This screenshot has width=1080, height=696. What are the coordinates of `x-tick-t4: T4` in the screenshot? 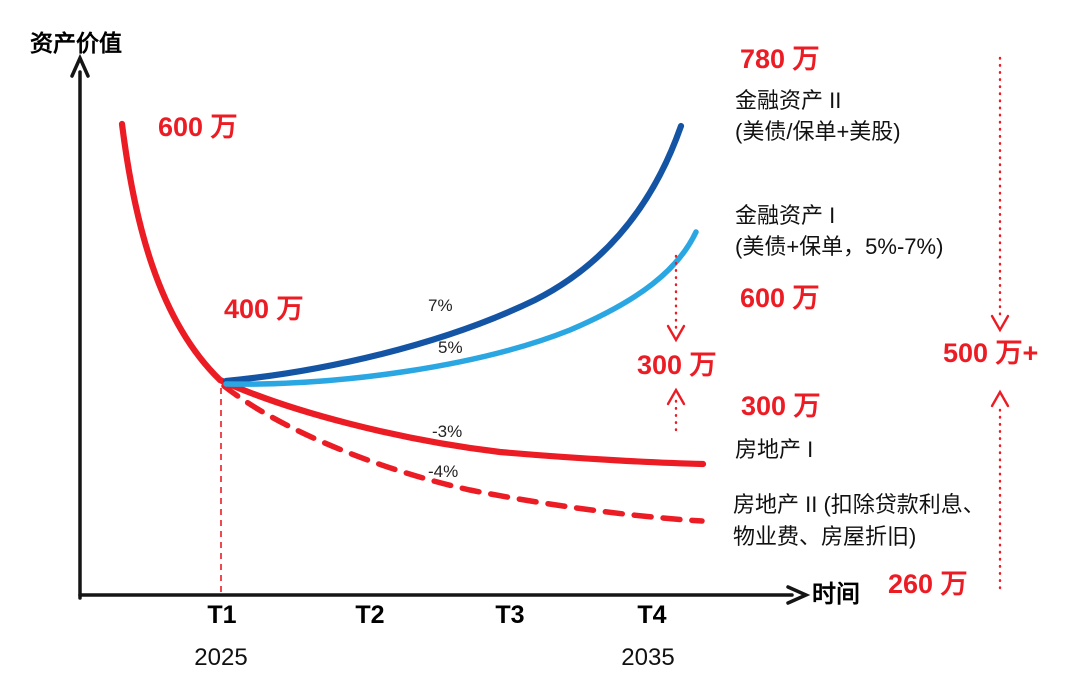 It's located at (652, 615).